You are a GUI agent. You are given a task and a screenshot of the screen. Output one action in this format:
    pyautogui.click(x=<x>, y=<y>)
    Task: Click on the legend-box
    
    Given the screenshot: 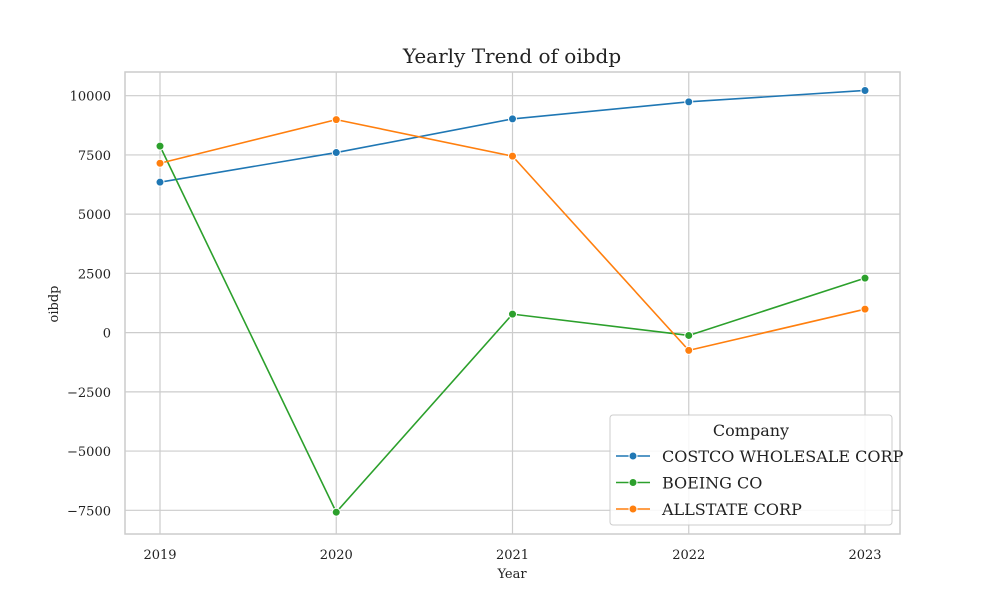 What is the action you would take?
    pyautogui.click(x=751, y=470)
    